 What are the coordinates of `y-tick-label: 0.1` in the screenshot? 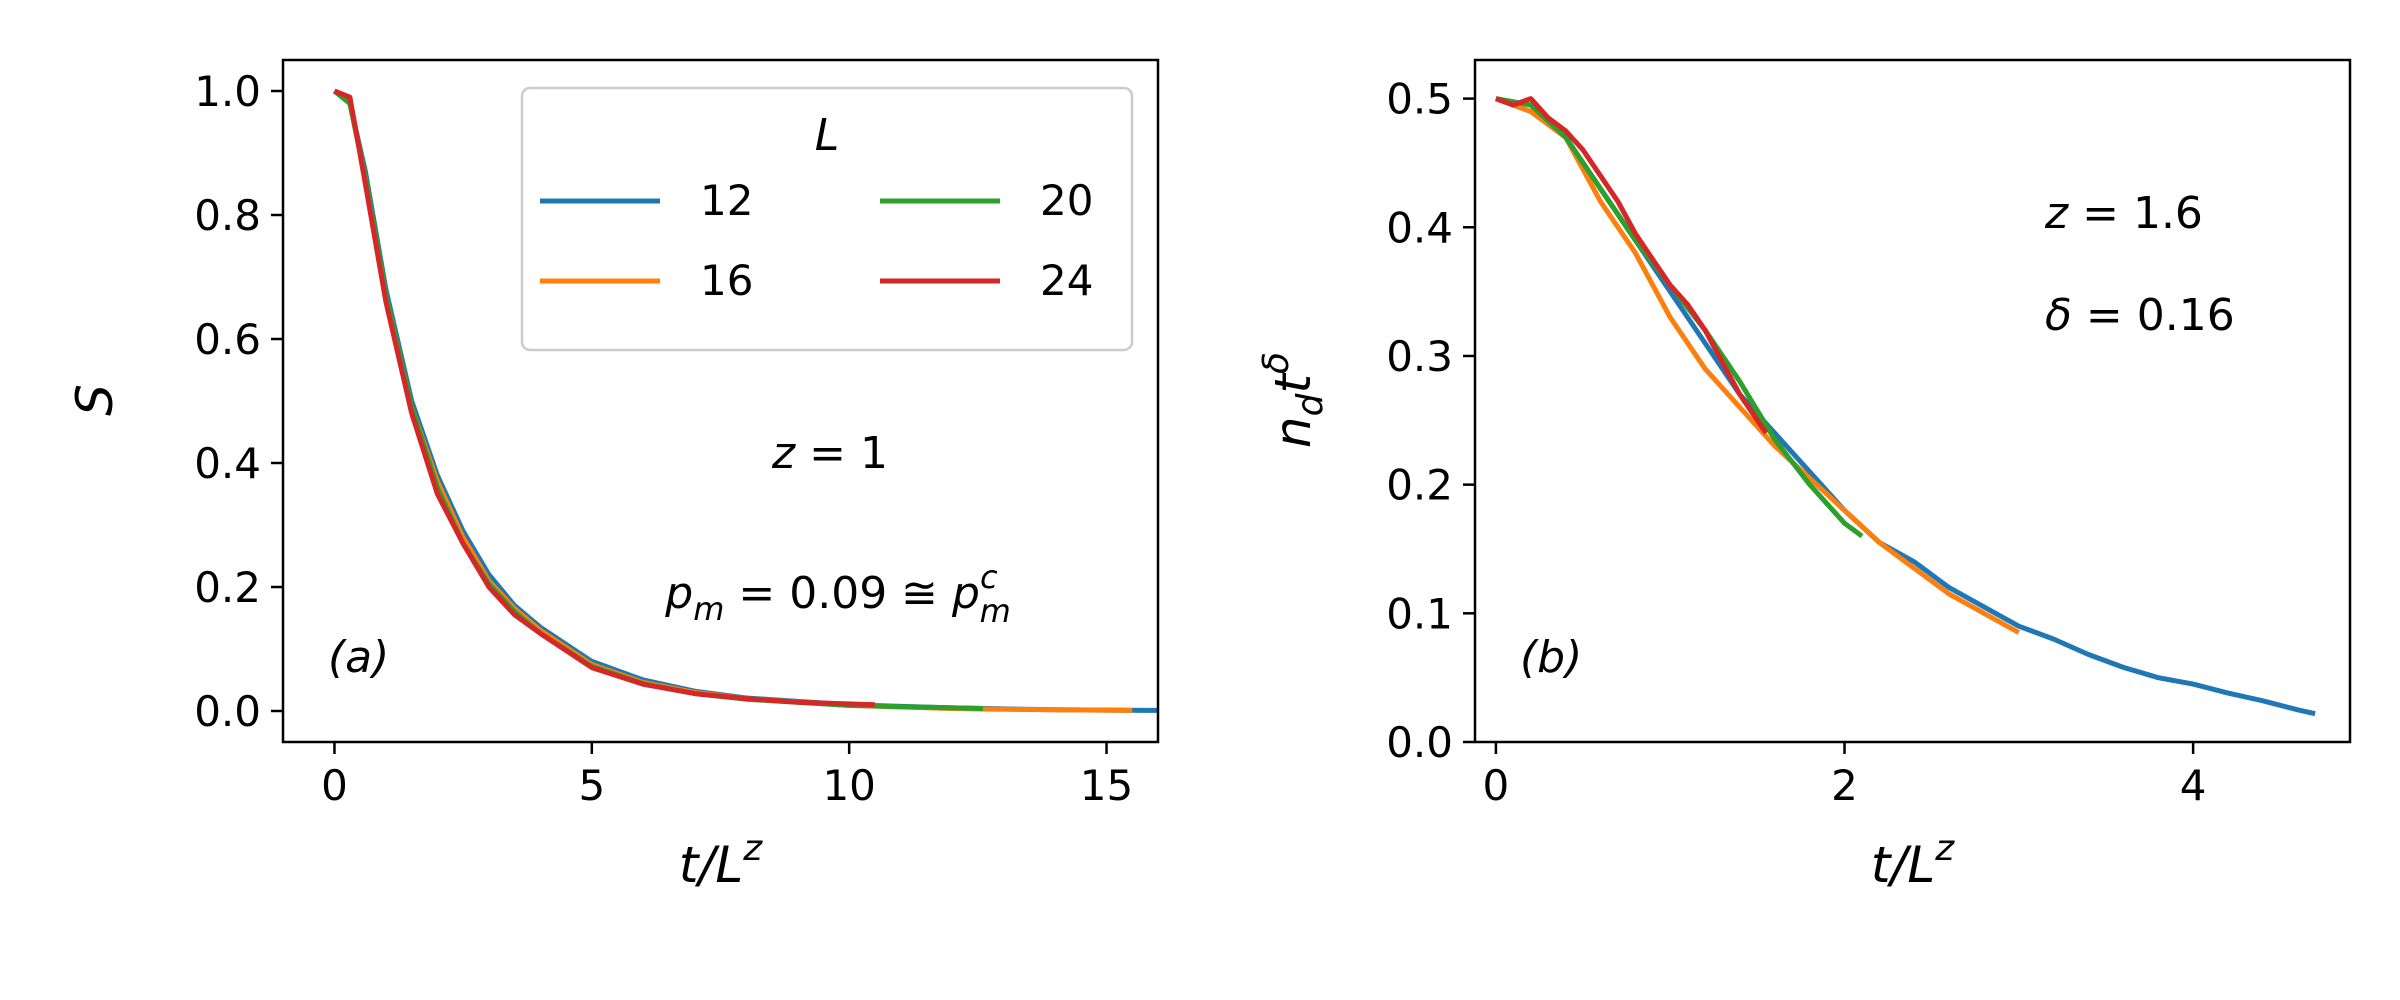 It's located at (1419, 613).